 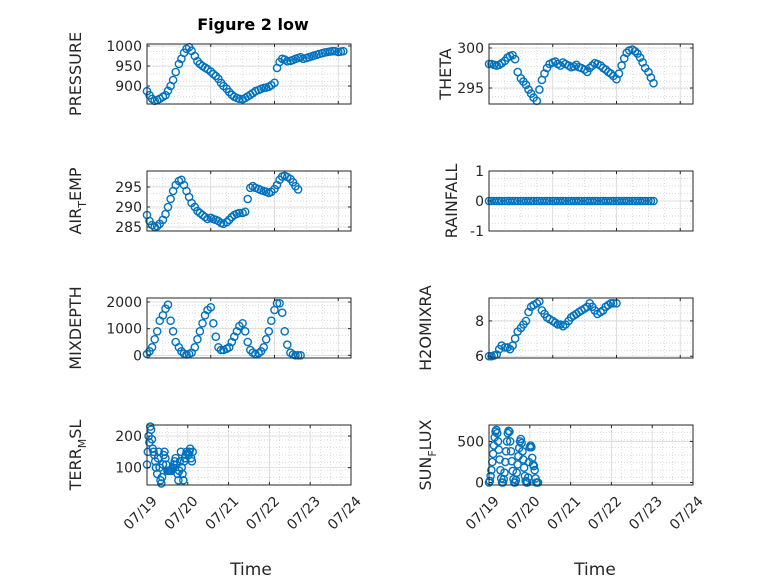 What do you see at coordinates (124, 303) in the screenshot?
I see `y-tick-label: 2000` at bounding box center [124, 303].